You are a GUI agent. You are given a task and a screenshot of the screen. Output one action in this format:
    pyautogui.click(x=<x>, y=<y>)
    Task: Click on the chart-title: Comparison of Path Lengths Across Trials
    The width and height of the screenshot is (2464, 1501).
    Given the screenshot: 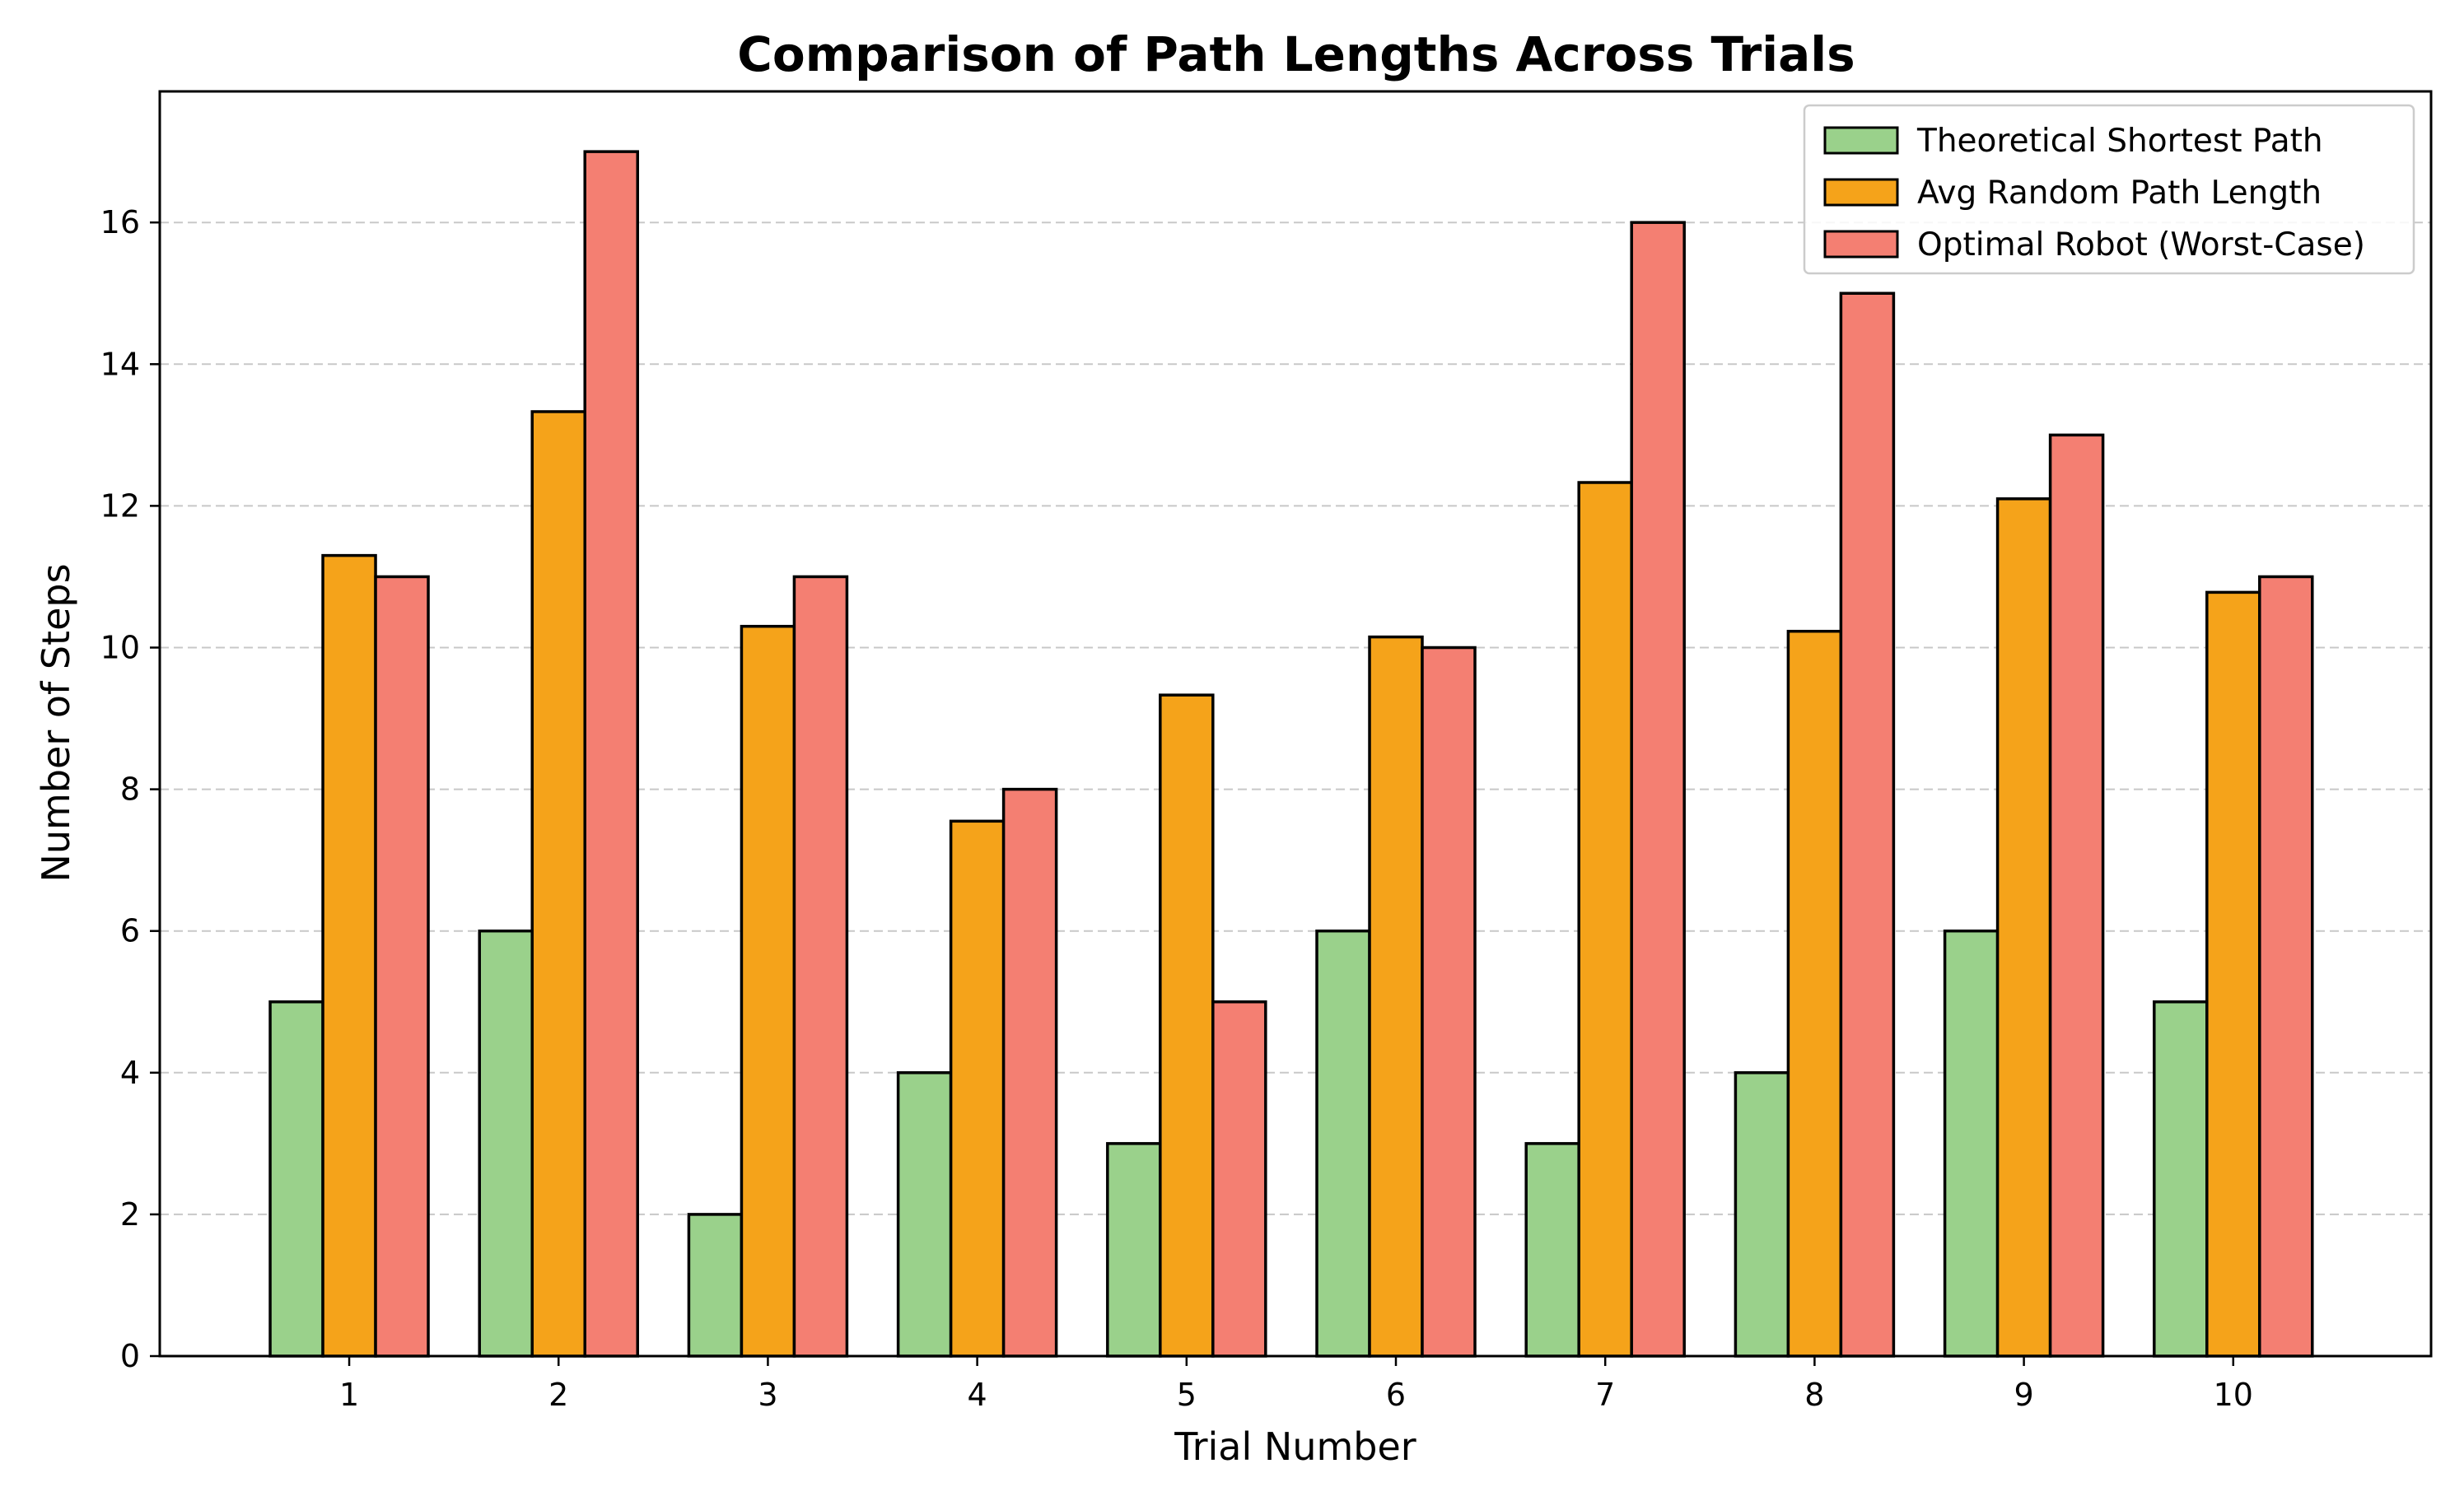 What is the action you would take?
    pyautogui.click(x=1296, y=54)
    